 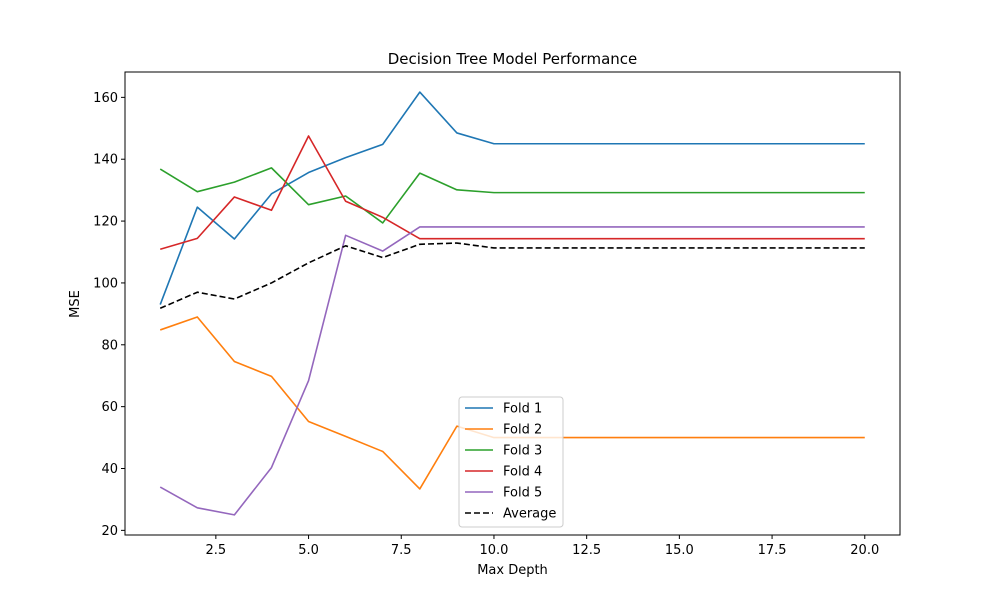 I want to click on x-tick-label: 5.0, so click(x=308, y=550).